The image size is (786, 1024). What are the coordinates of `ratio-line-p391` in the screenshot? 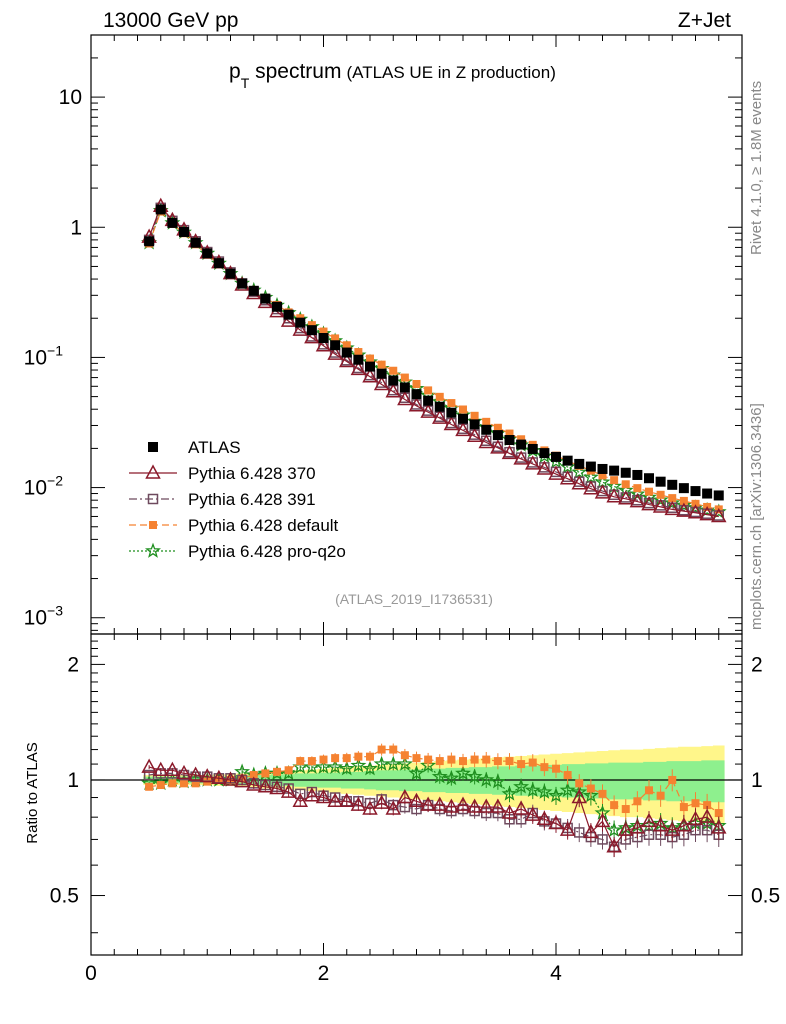 It's located at (434, 810).